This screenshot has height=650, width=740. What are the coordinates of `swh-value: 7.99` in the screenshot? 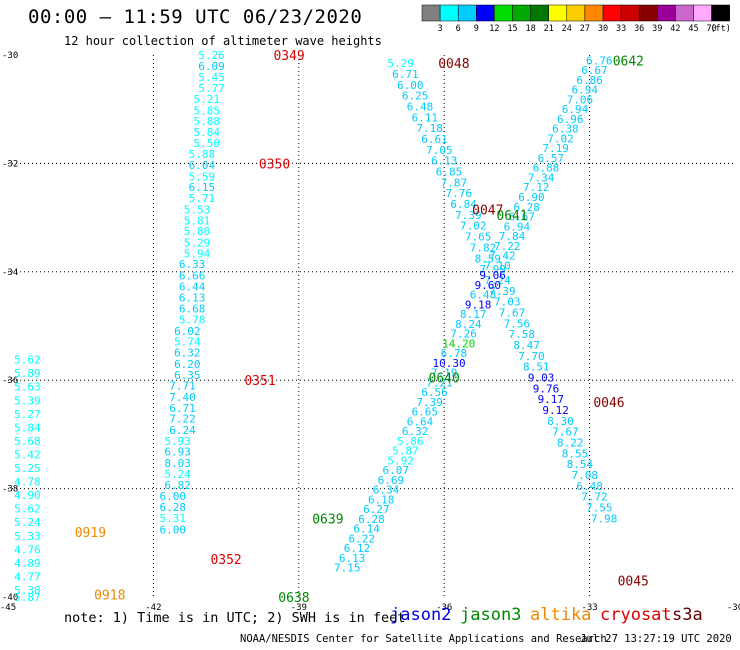 It's located at (492, 269).